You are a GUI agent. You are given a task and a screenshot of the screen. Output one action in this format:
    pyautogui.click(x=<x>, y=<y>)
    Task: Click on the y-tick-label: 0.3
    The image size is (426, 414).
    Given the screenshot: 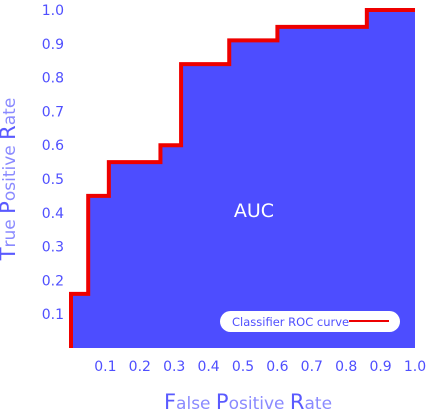 What is the action you would take?
    pyautogui.click(x=53, y=248)
    